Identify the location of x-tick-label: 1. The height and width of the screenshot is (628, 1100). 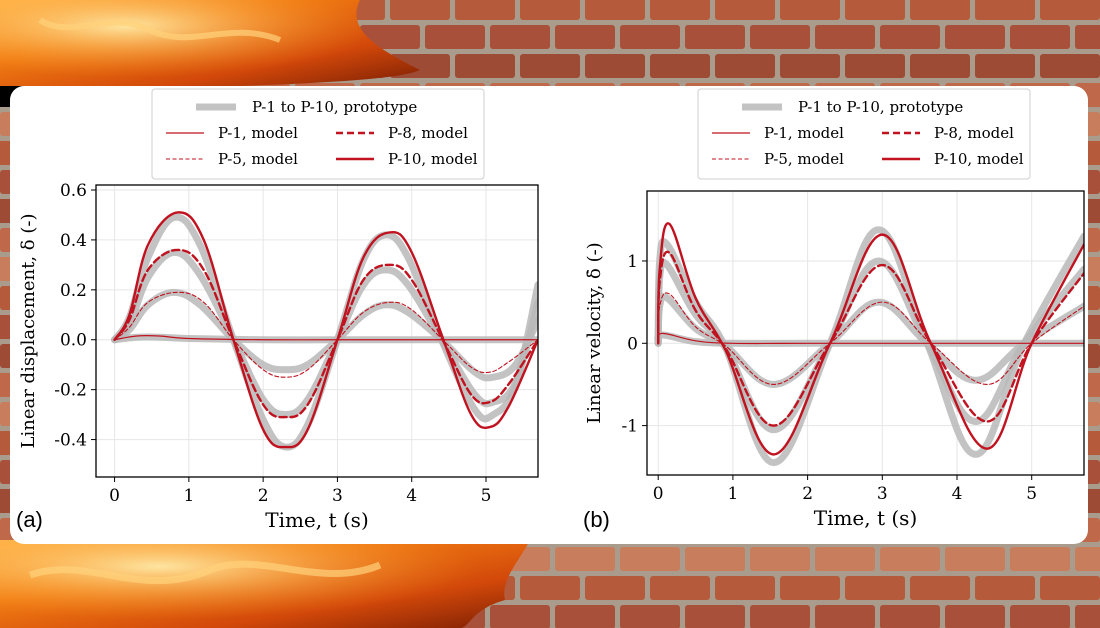
(188, 496).